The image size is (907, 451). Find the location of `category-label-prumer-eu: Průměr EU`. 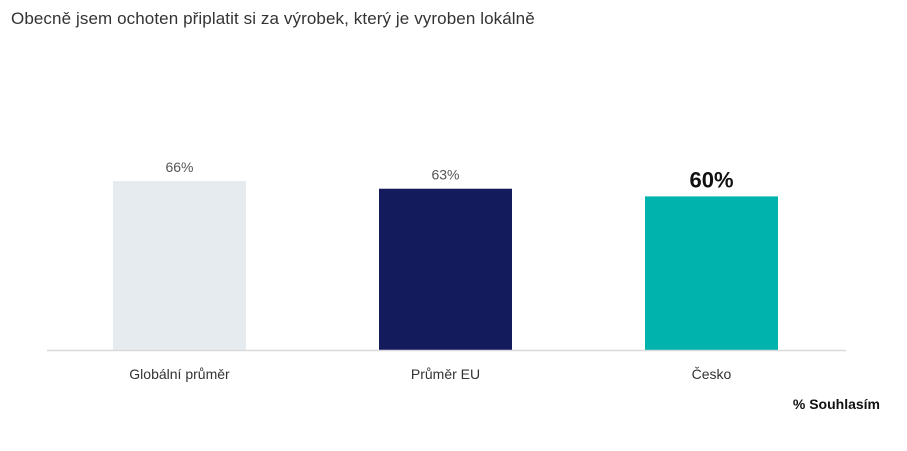

category-label-prumer-eu: Průměr EU is located at coordinates (445, 374).